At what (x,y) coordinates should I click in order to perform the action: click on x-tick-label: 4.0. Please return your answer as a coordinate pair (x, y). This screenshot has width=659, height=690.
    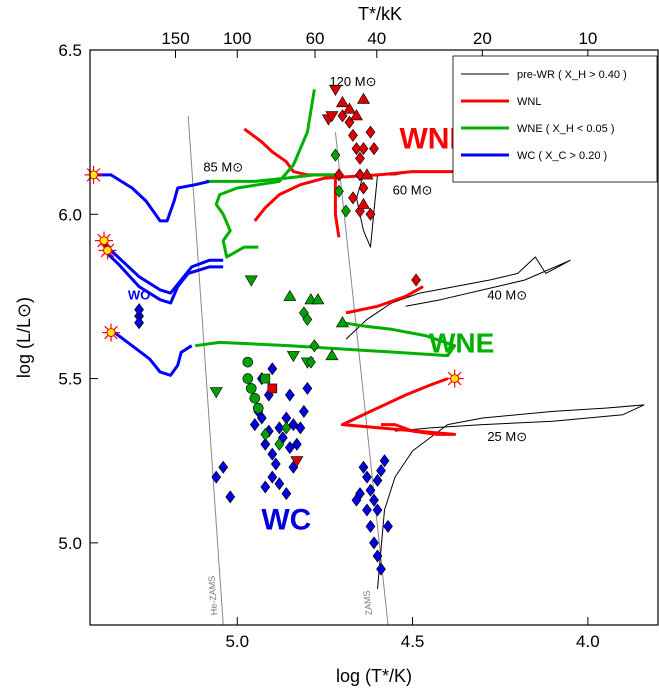
    Looking at the image, I should click on (588, 641).